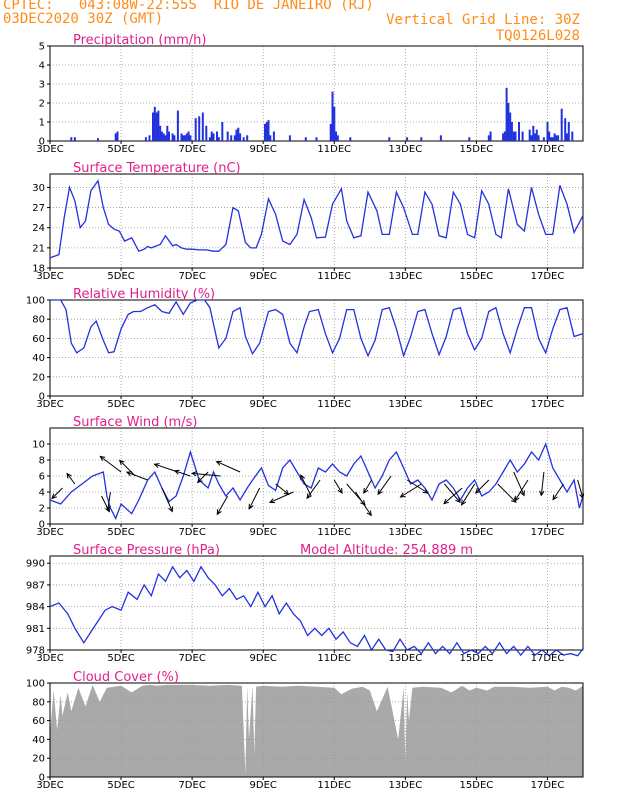 This screenshot has width=618, height=800. I want to click on y-tick-label: 978, so click(35, 651).